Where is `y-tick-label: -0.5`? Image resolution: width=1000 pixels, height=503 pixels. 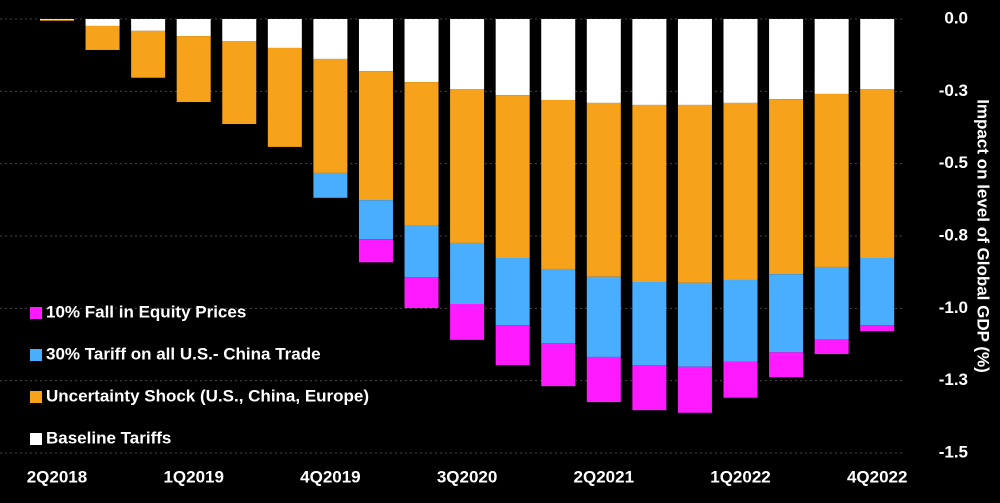
y-tick-label: -0.5 is located at coordinates (953, 162).